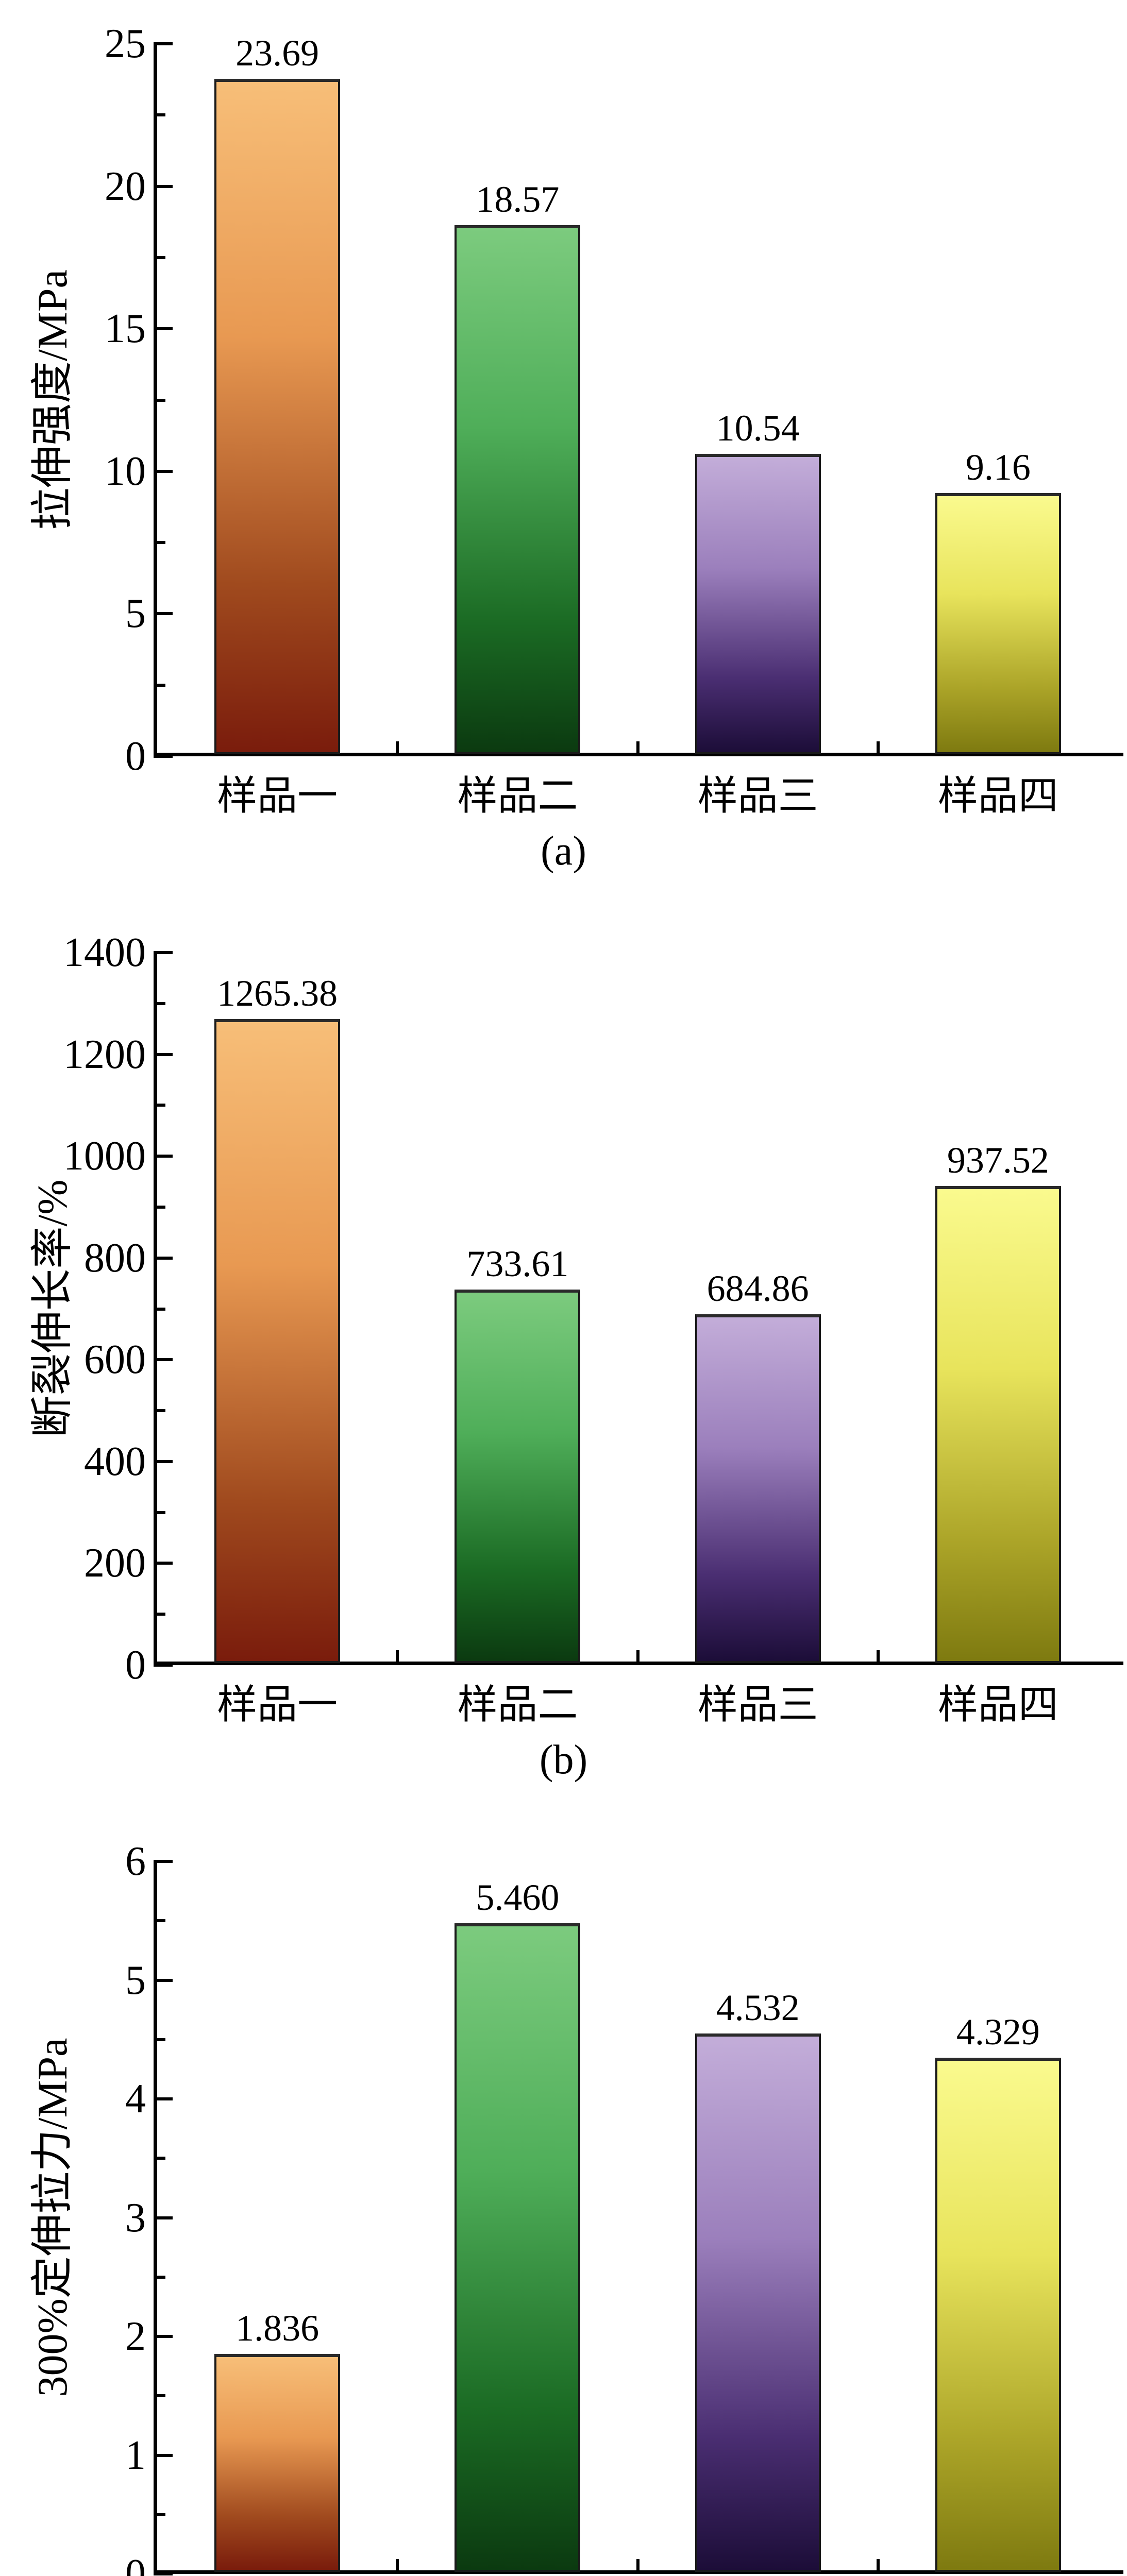  I want to click on bar-value-label: 1265.38, so click(278, 993).